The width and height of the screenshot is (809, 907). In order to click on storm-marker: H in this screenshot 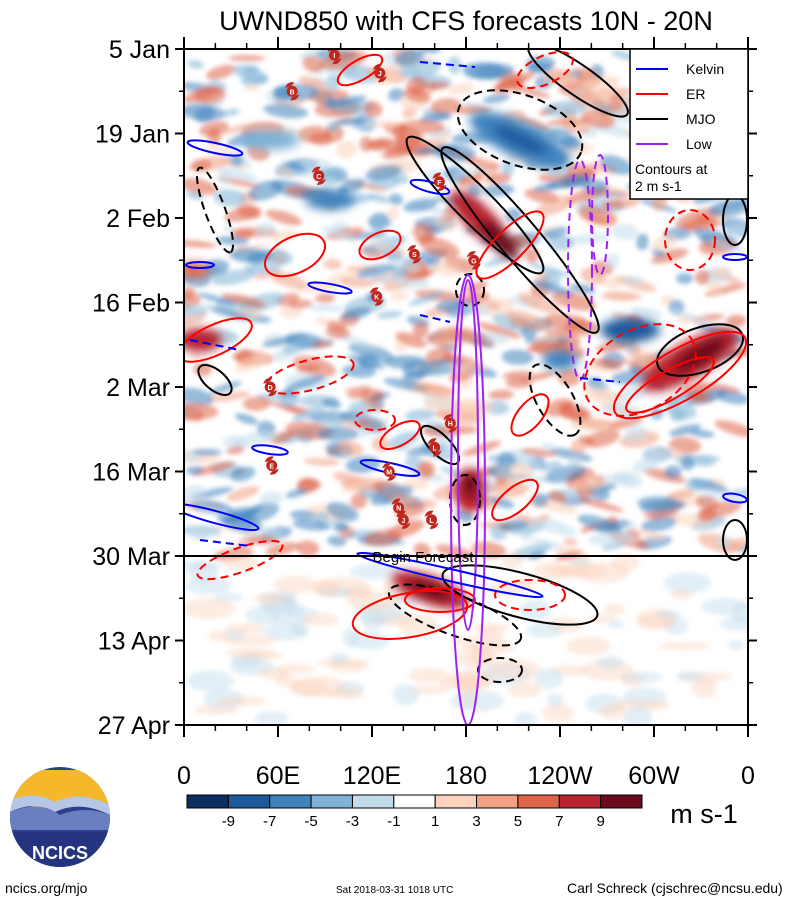, I will do `click(450, 423)`.